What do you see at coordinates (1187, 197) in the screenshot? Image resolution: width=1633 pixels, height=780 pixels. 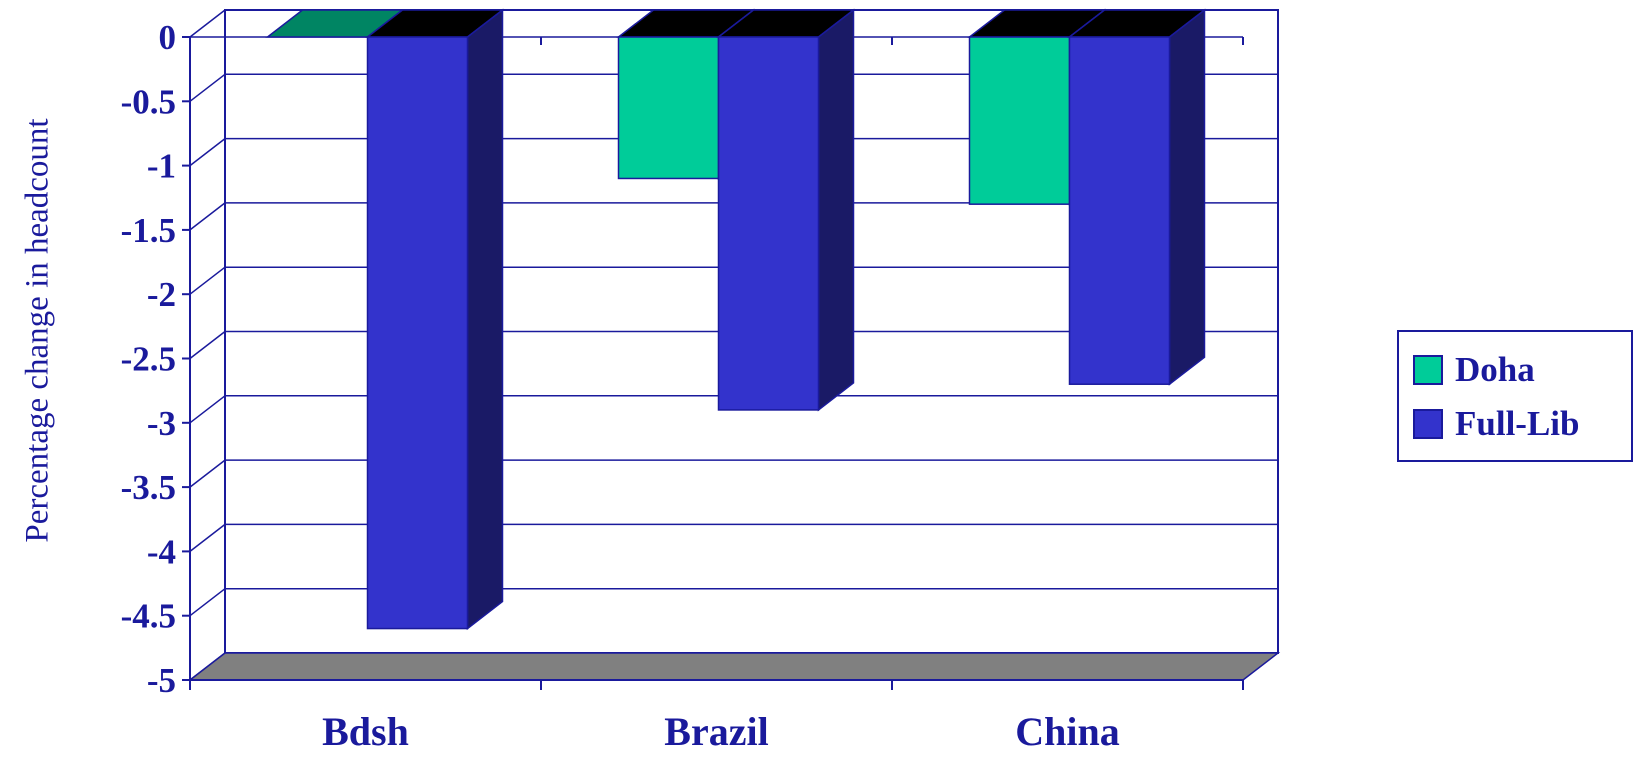 I see `bar-side-full-lib-china` at bounding box center [1187, 197].